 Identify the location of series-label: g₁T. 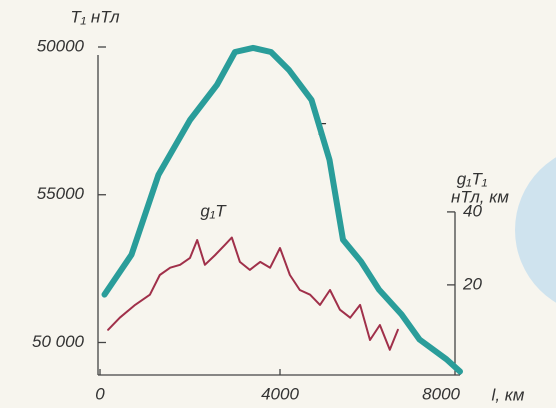
(213, 210).